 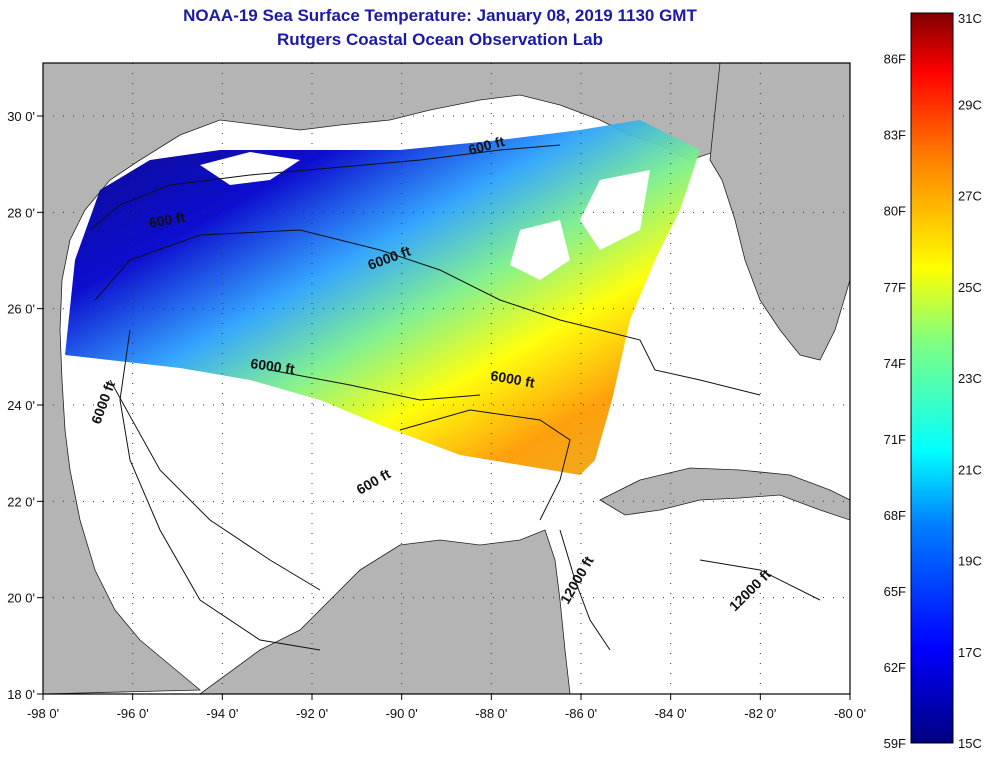 What do you see at coordinates (895, 59) in the screenshot?
I see `colorbar-fahrenheit-label: 86F` at bounding box center [895, 59].